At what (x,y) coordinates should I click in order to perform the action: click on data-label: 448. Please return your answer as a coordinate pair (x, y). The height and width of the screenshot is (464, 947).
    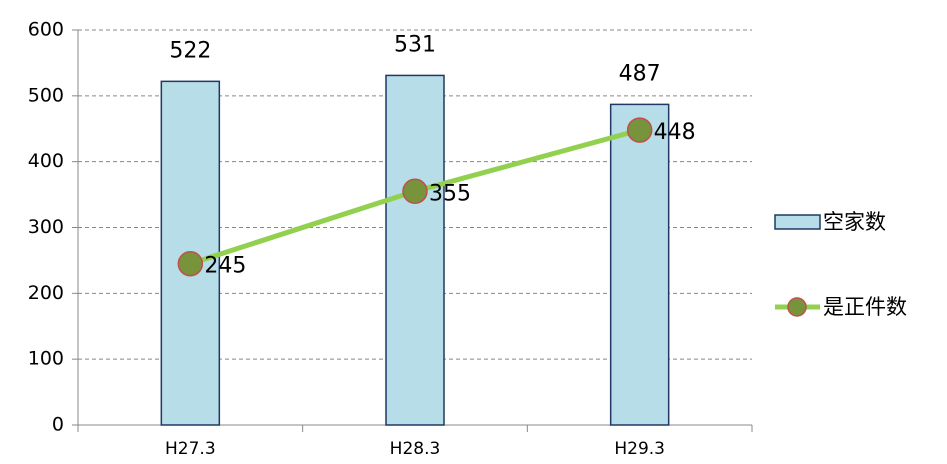
    Looking at the image, I should click on (675, 132).